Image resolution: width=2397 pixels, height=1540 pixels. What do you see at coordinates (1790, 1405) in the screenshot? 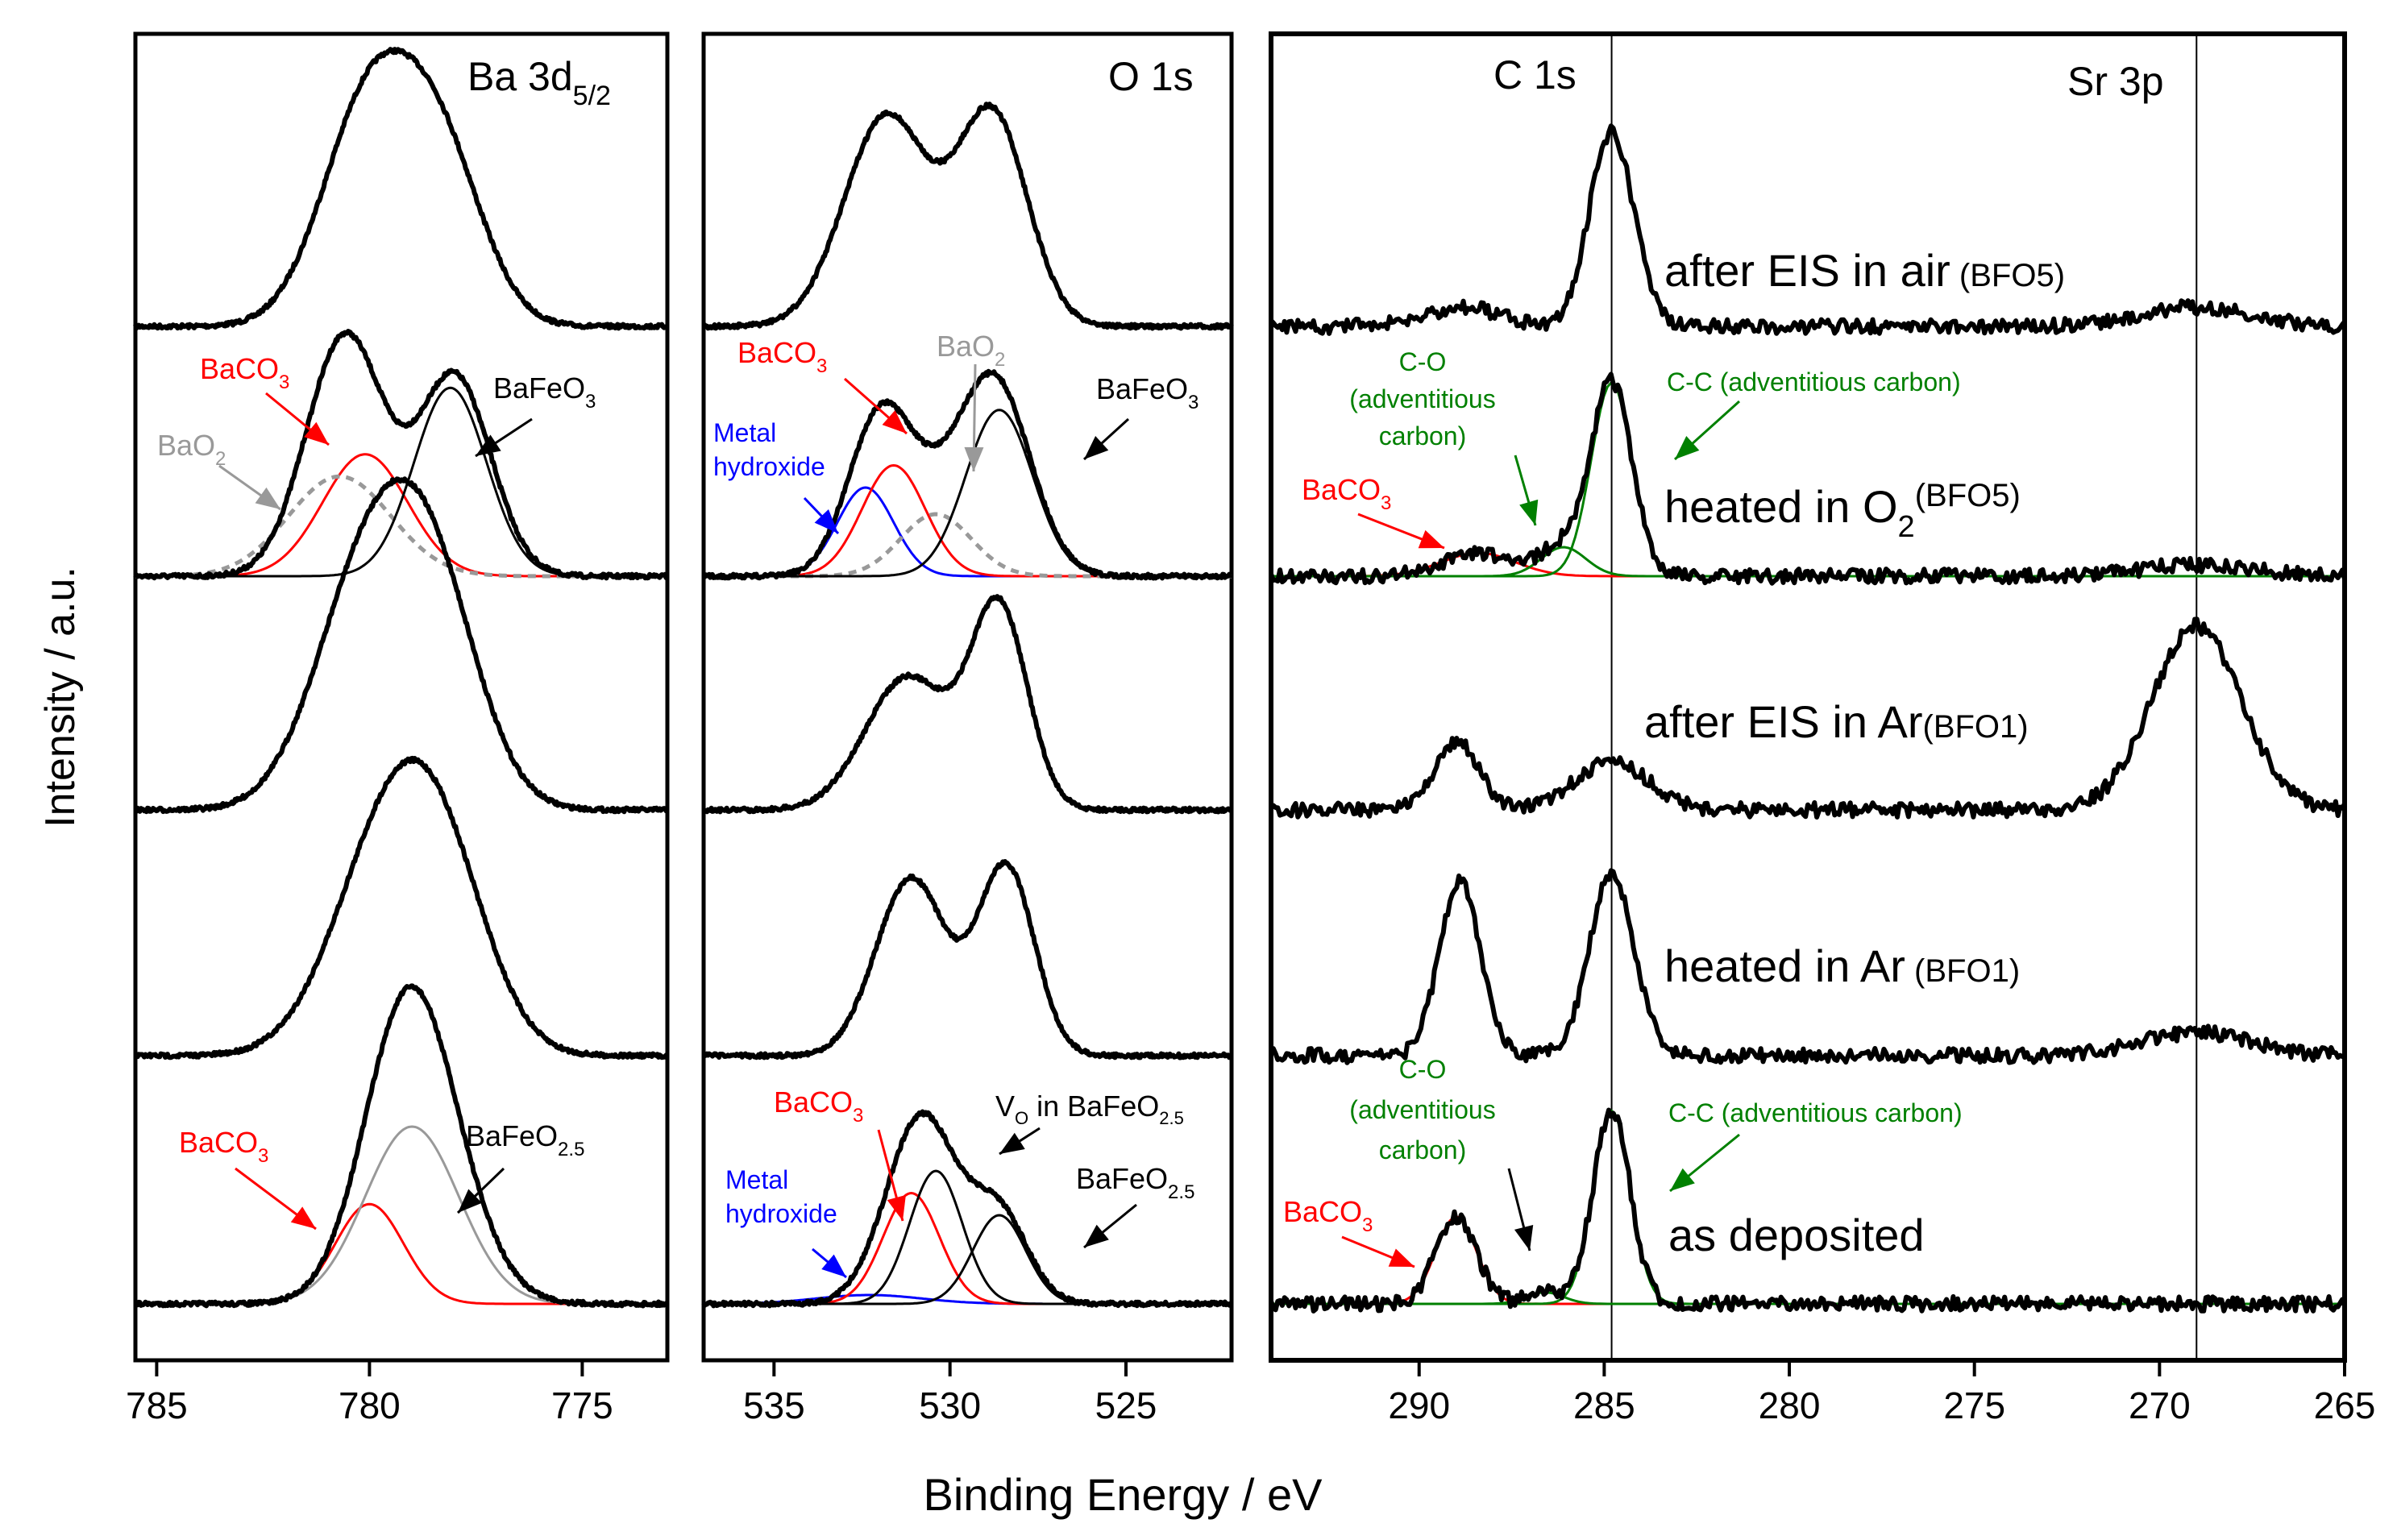
I see `tick-label: 280` at bounding box center [1790, 1405].